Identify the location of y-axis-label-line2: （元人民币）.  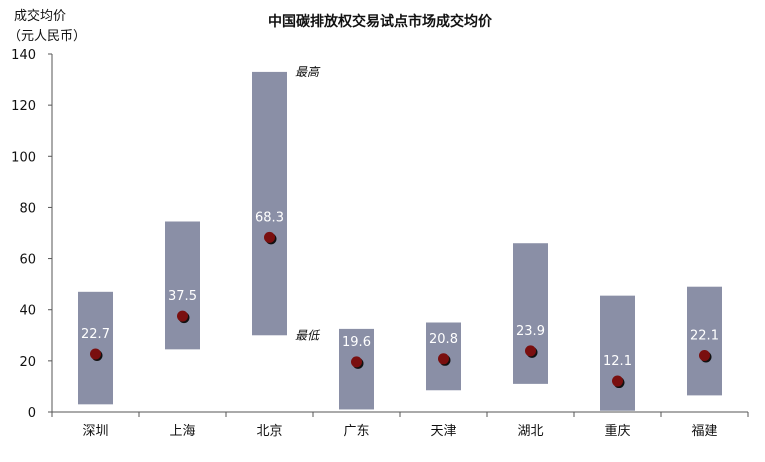
(47, 36).